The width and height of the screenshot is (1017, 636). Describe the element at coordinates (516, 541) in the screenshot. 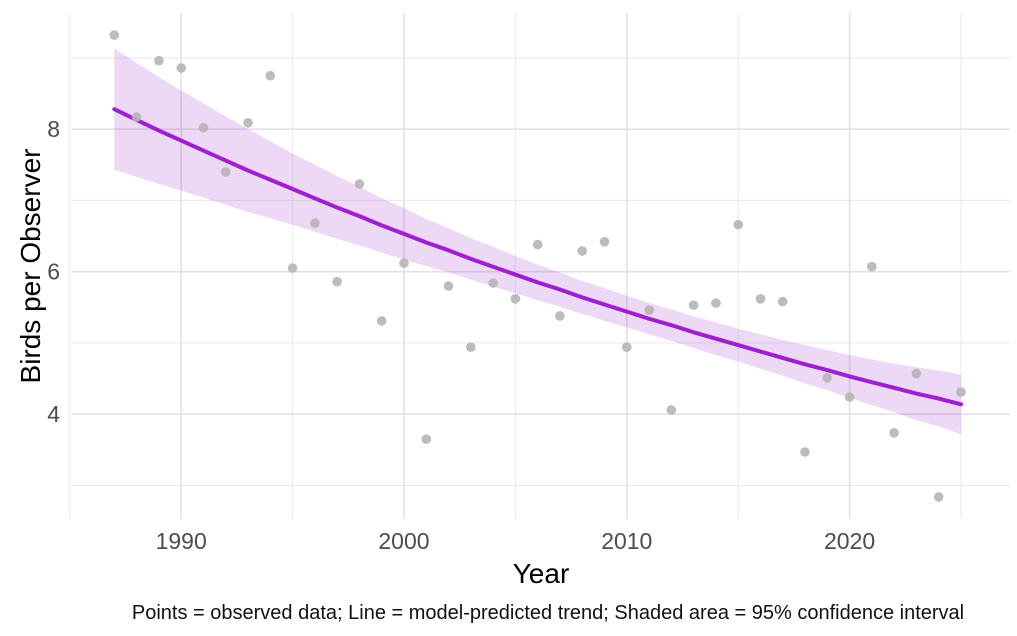

I see `x-tick-labels: 1990 2000 2010 2020` at that location.